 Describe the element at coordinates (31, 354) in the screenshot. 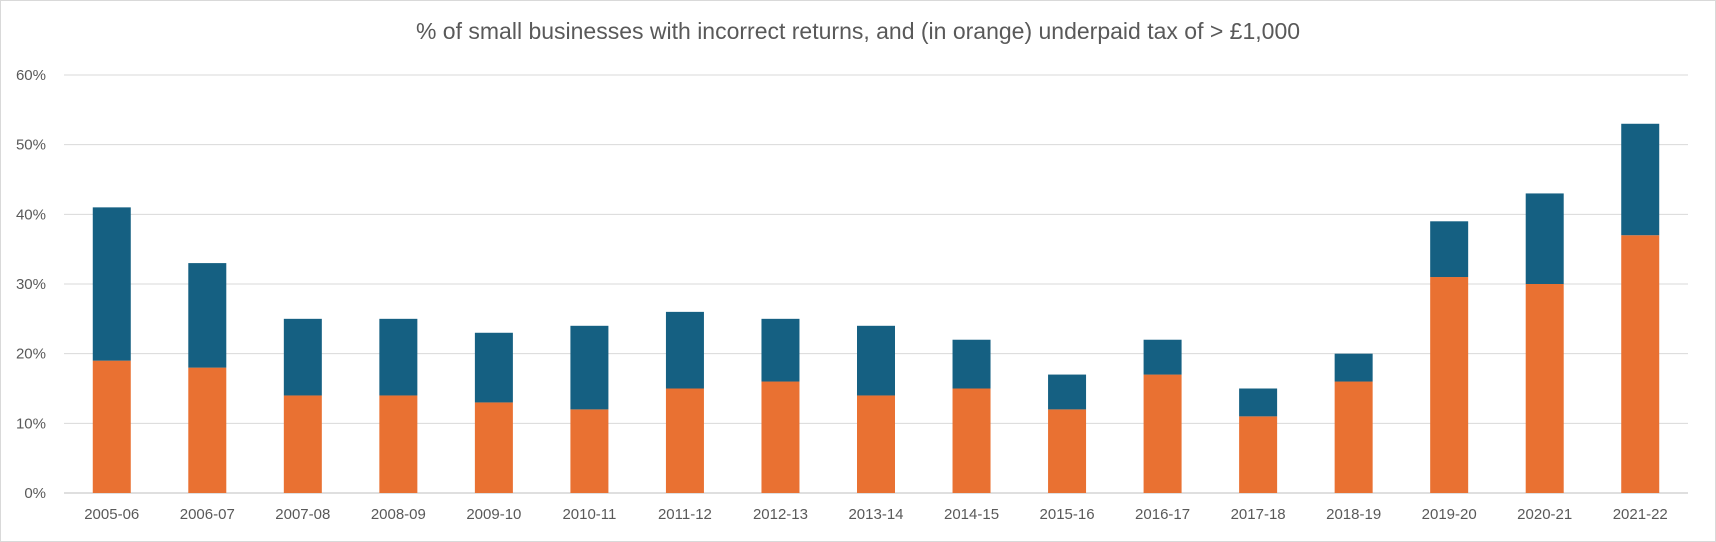

I see `y-tick-label: 20%` at that location.